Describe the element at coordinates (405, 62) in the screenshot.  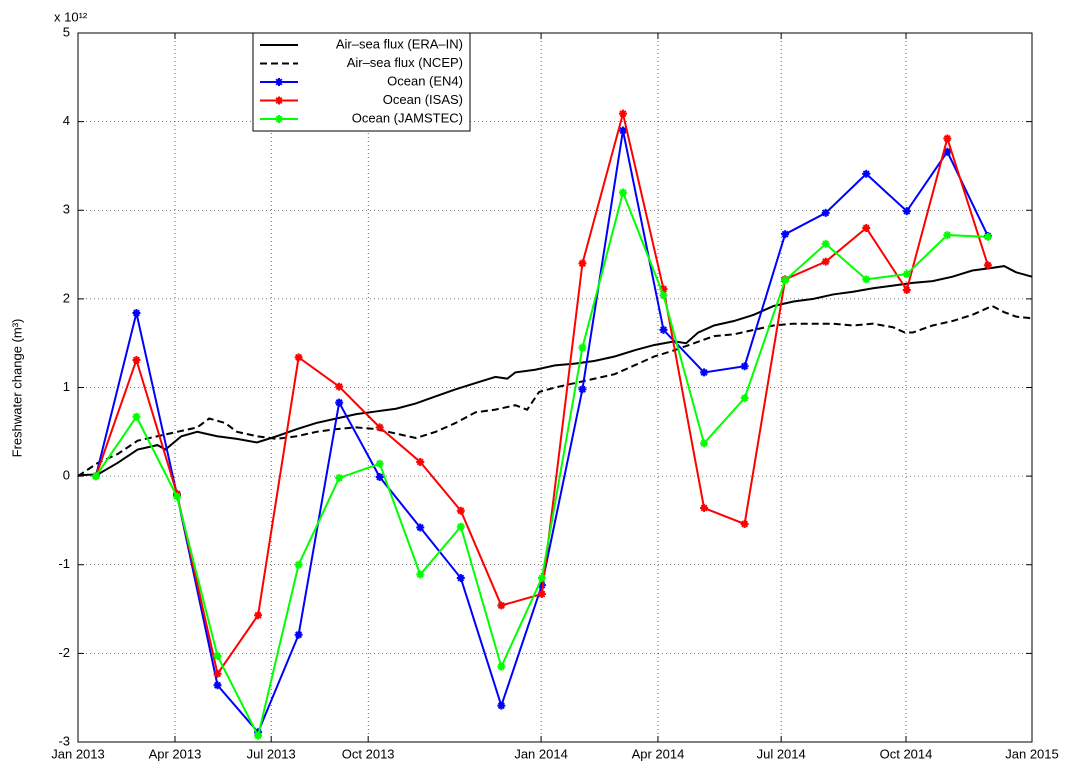
I see `legend-label: Air–sea flux (NCEP)` at that location.